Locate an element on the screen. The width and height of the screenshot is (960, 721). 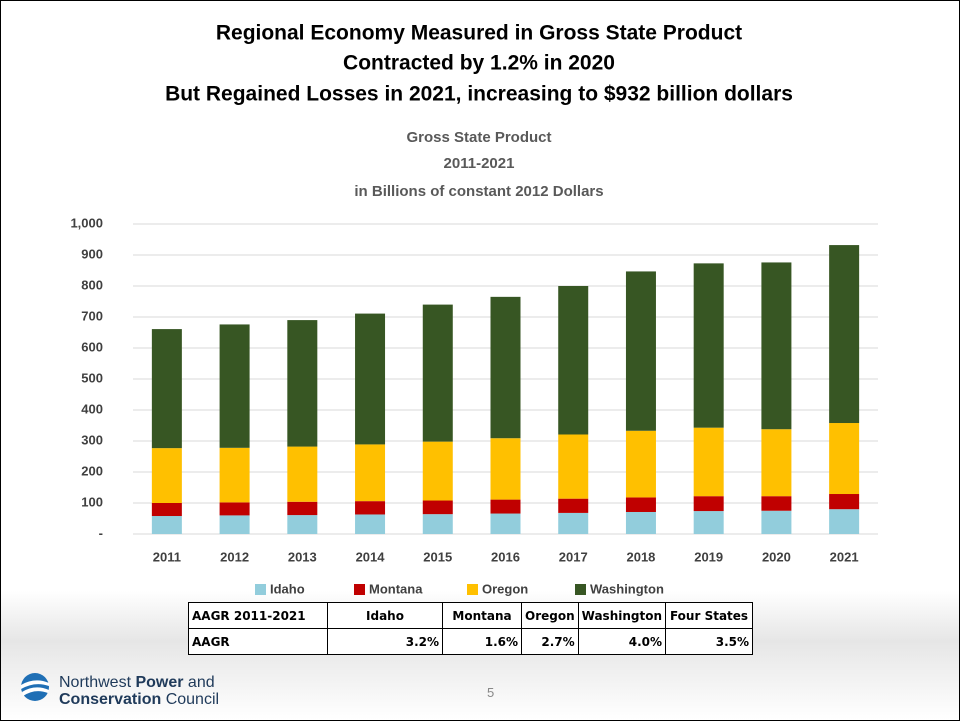
table-cell: Four States is located at coordinates (709, 615).